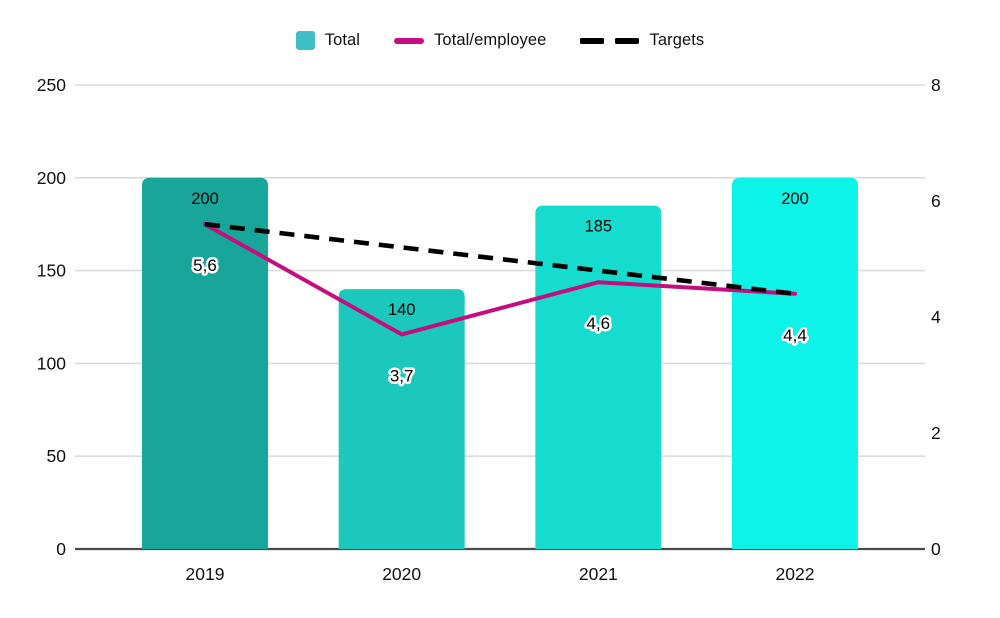  What do you see at coordinates (936, 433) in the screenshot?
I see `right-axis-tick-2: 2` at bounding box center [936, 433].